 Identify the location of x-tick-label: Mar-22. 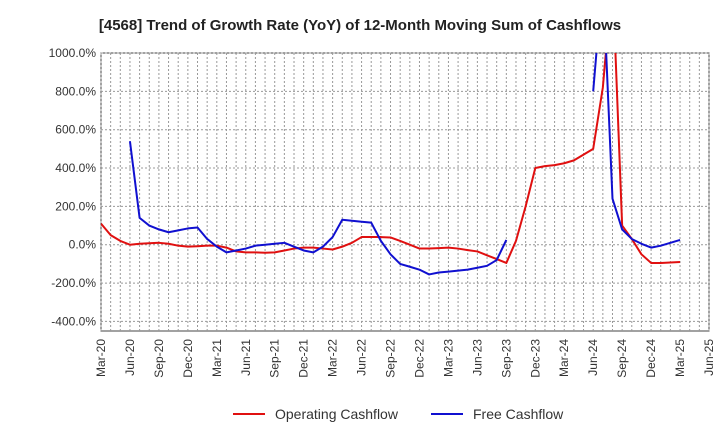
(333, 358).